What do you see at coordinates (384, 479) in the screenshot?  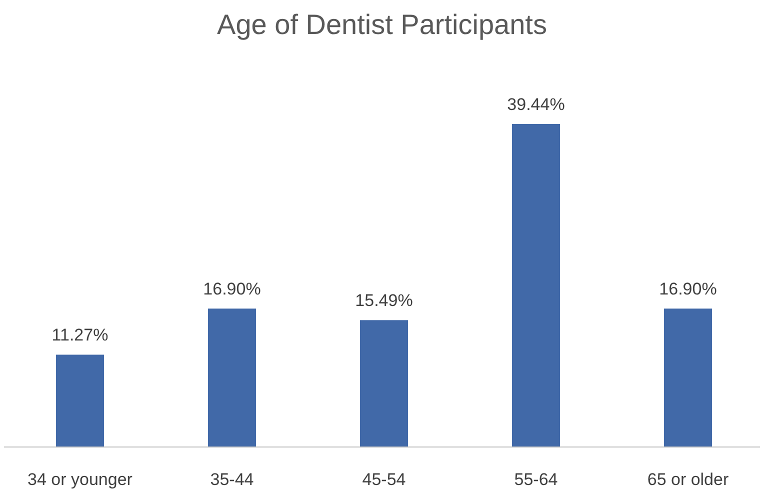 I see `x-tick-label: 45-54` at bounding box center [384, 479].